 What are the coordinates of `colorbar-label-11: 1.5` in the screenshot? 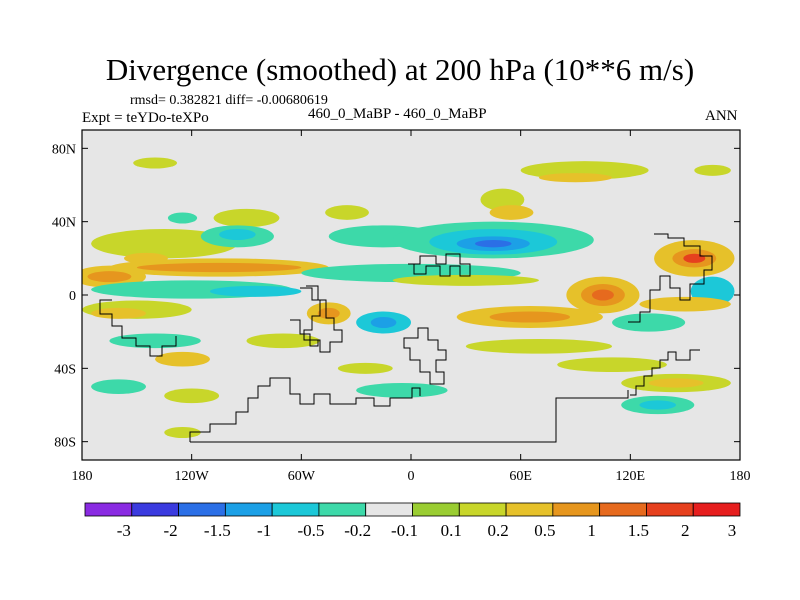 It's located at (638, 530).